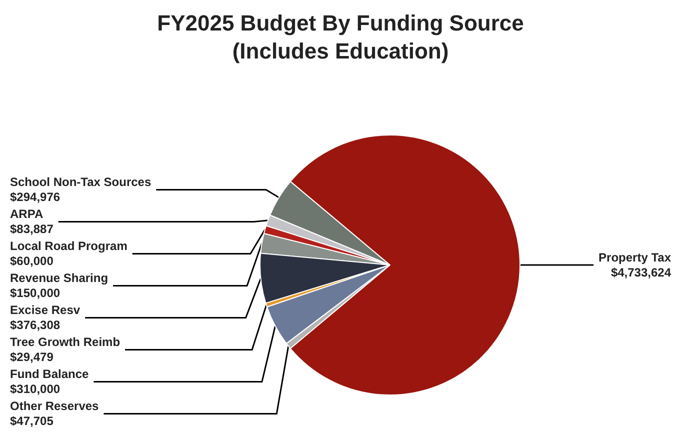  I want to click on slice-label: ARPA, so click(27, 214).